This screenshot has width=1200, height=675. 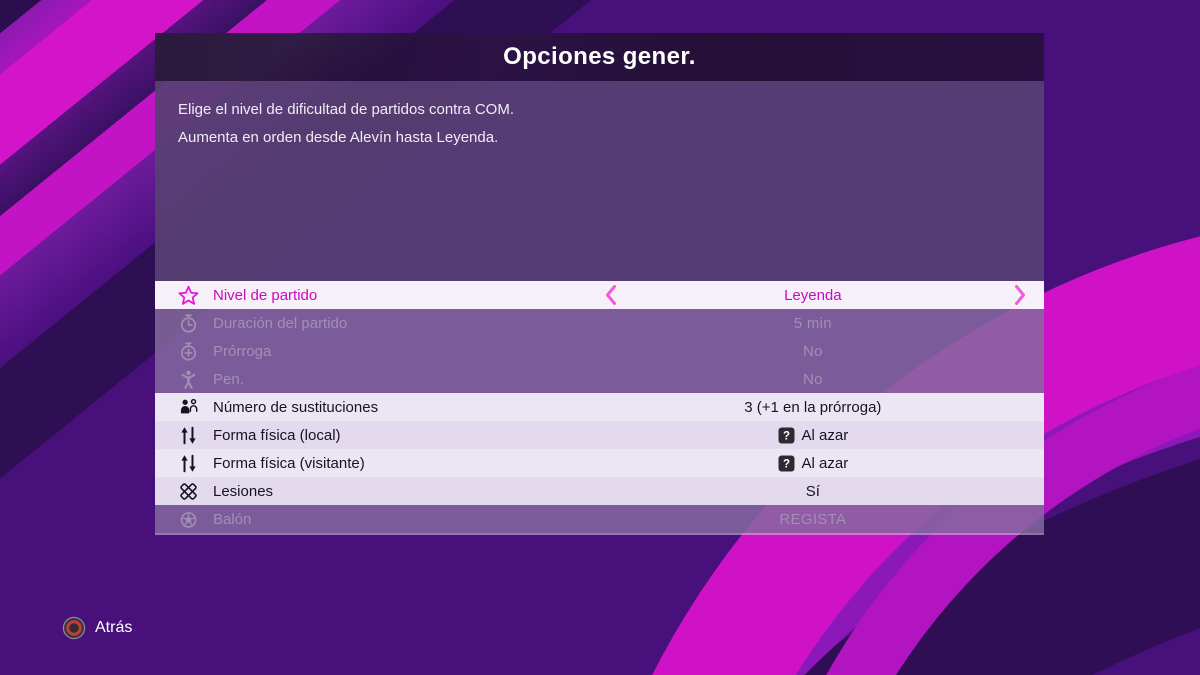 What do you see at coordinates (243, 491) in the screenshot?
I see `setting-label: Lesiones` at bounding box center [243, 491].